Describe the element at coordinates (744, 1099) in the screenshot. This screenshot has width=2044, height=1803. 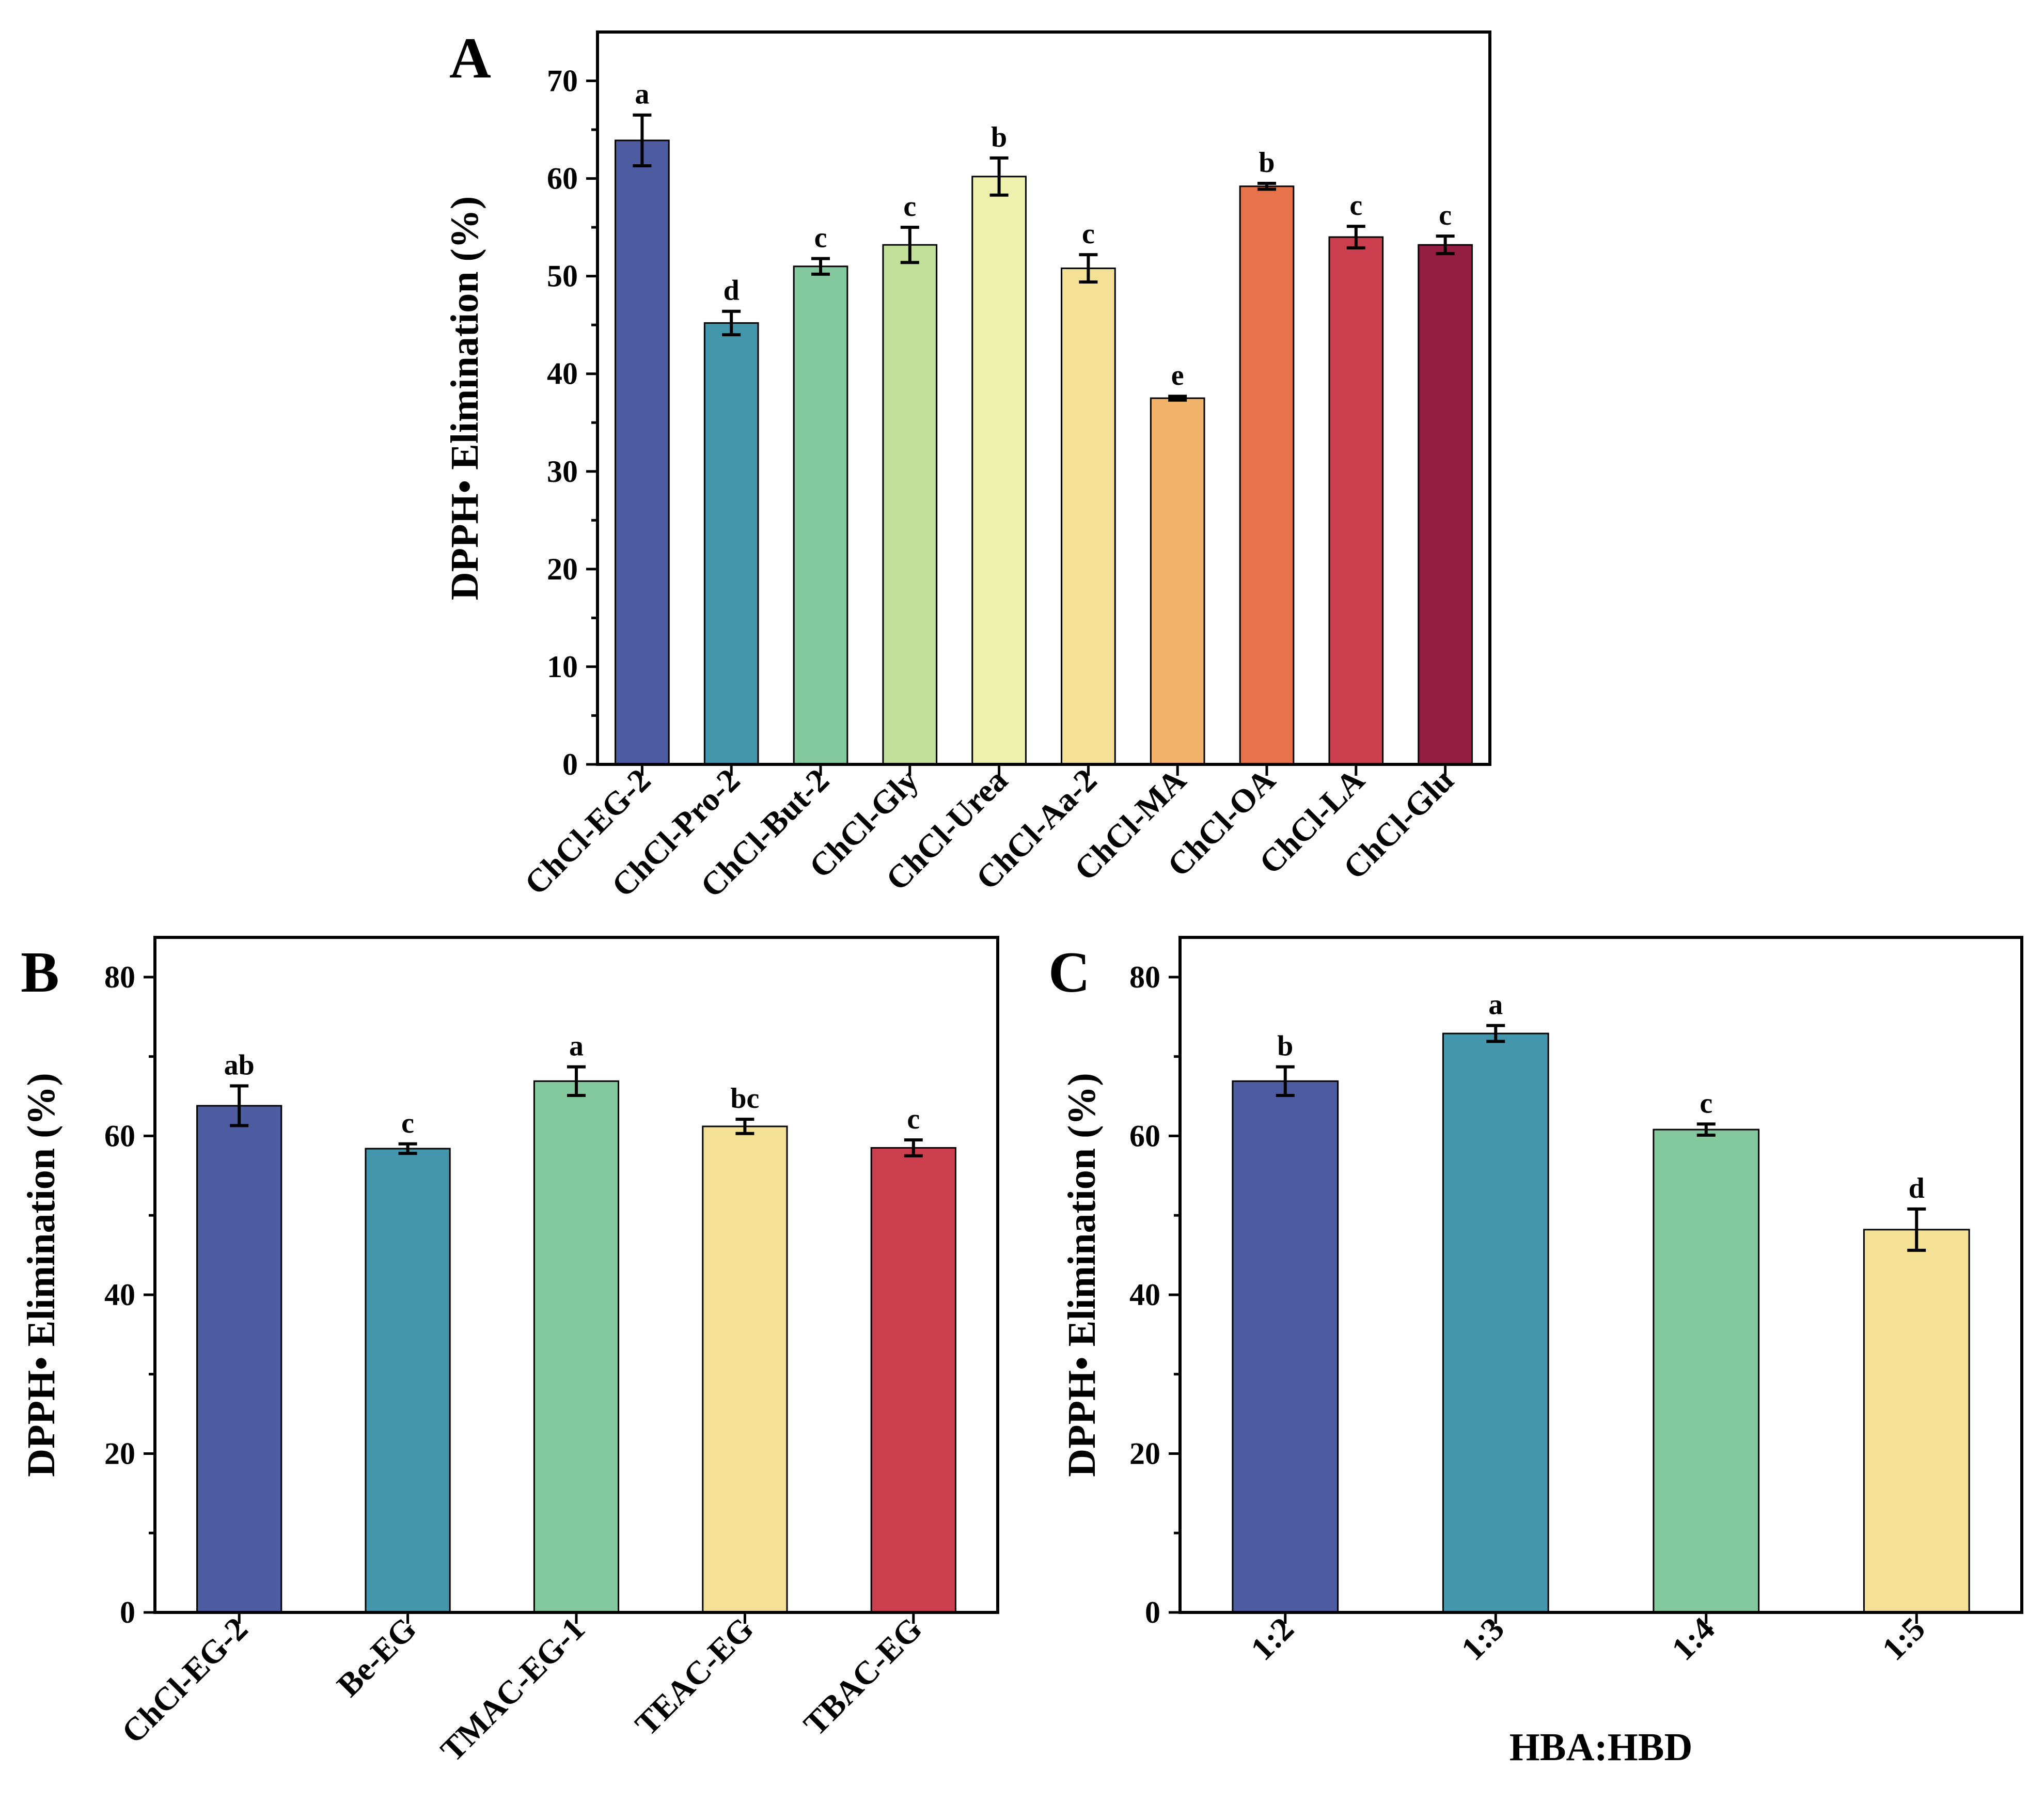
I see `significance-label: bc` at that location.